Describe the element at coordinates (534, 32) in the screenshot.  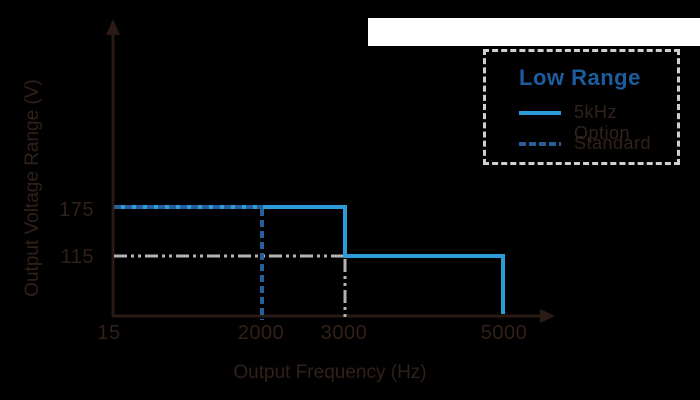
I see `top-right-white-band` at that location.